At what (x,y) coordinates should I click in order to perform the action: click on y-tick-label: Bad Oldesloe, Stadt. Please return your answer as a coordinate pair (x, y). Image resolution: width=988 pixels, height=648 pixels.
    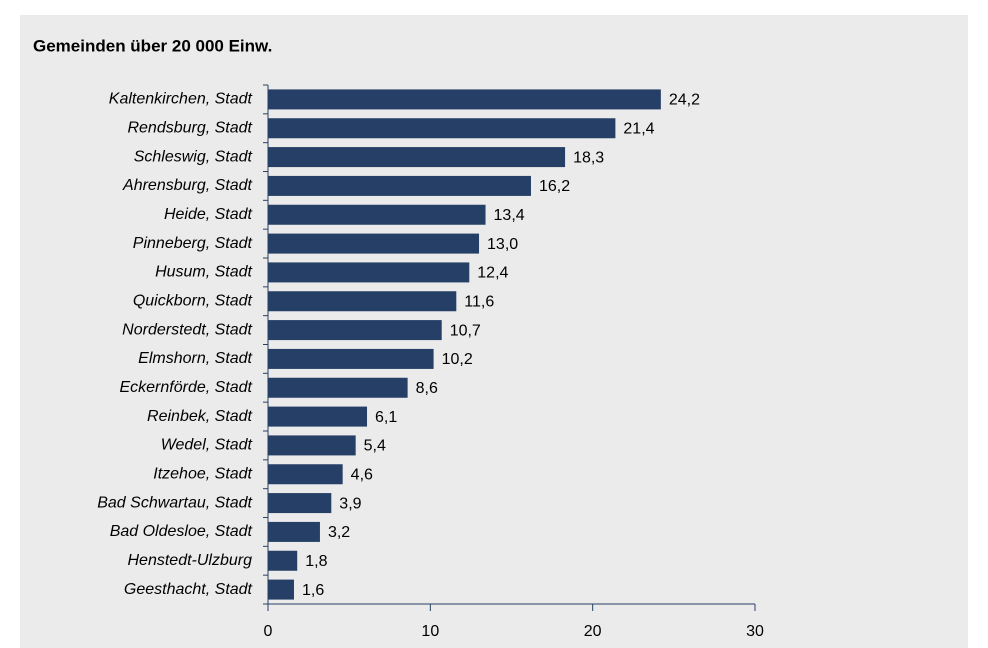
    Looking at the image, I should click on (181, 531).